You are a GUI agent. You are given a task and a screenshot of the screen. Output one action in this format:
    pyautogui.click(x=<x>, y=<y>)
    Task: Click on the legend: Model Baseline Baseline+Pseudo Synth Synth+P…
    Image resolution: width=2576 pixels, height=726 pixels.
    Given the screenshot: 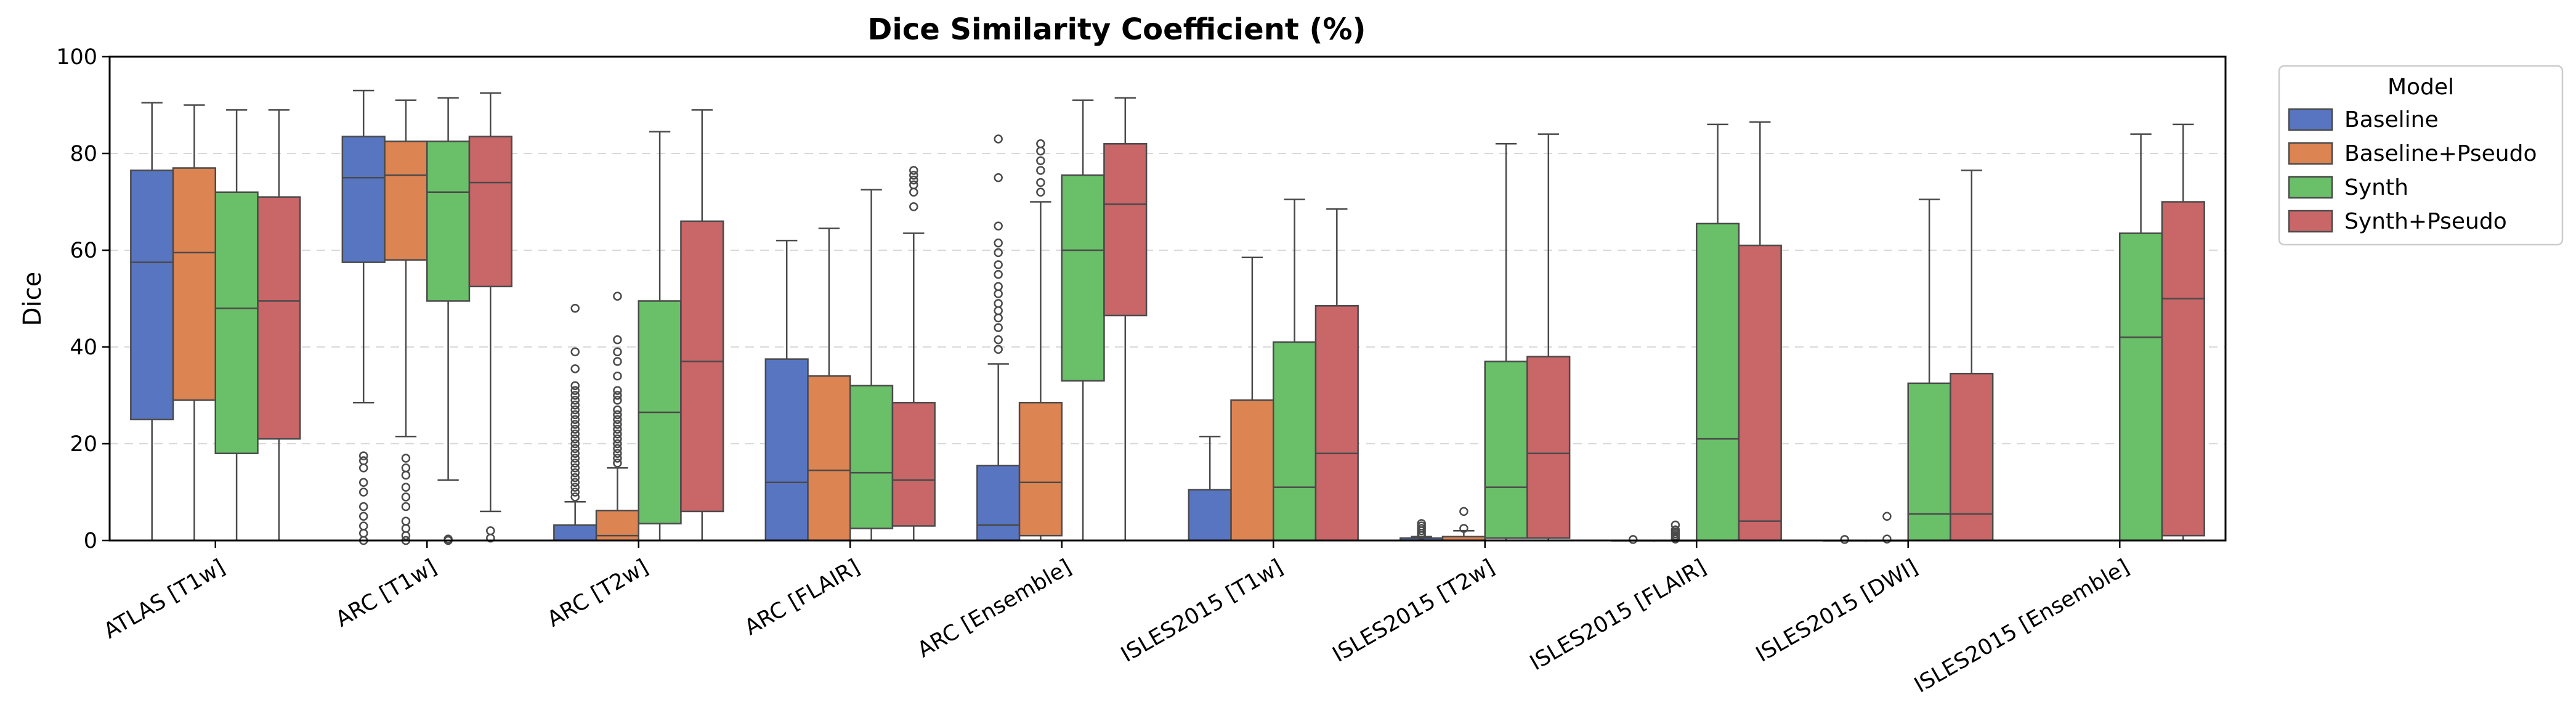 What is the action you would take?
    pyautogui.click(x=2421, y=156)
    